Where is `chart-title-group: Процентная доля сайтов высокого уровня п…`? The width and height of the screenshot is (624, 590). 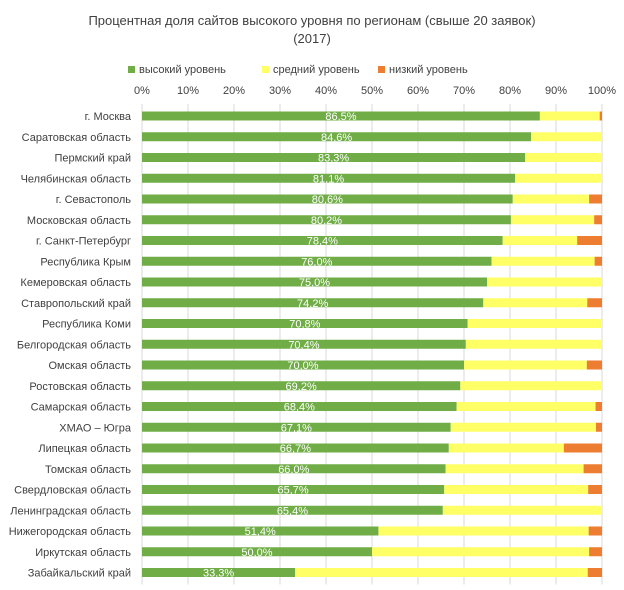
chart-title-group: Процентная доля сайтов высокого уровня п… is located at coordinates (311, 29).